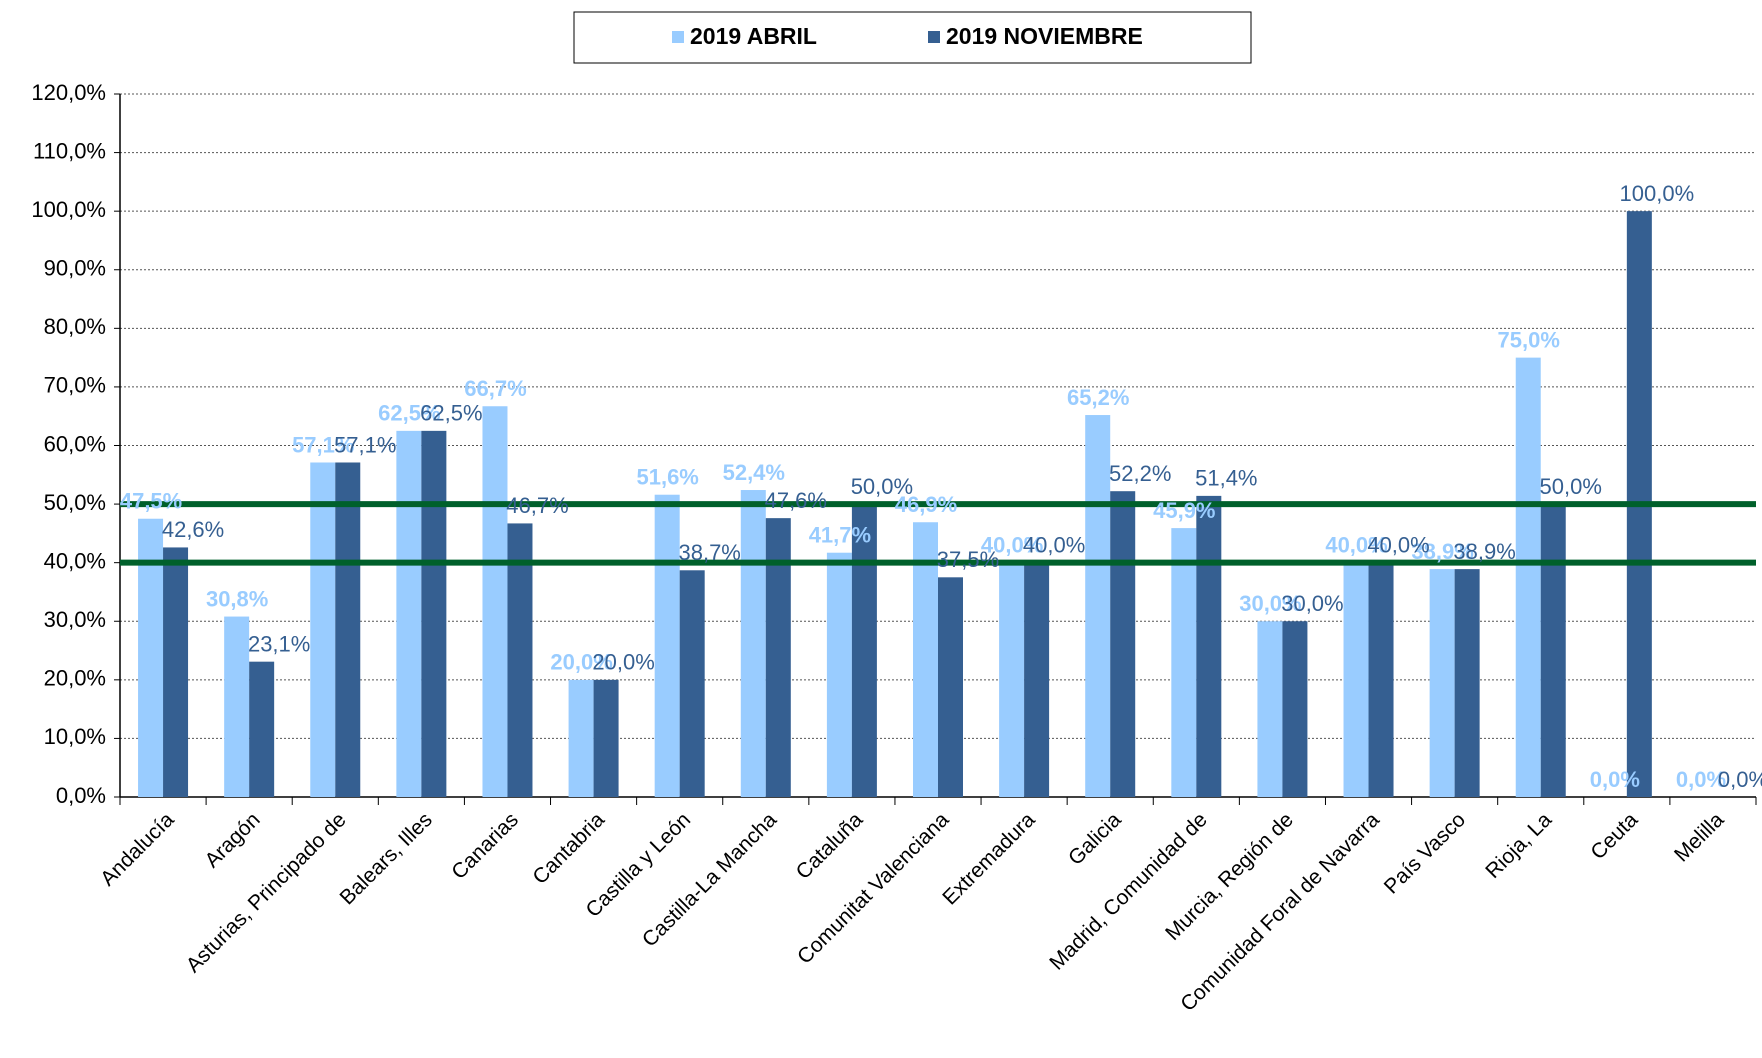  I want to click on legend-label: 2019 ABRIL, so click(753, 36).